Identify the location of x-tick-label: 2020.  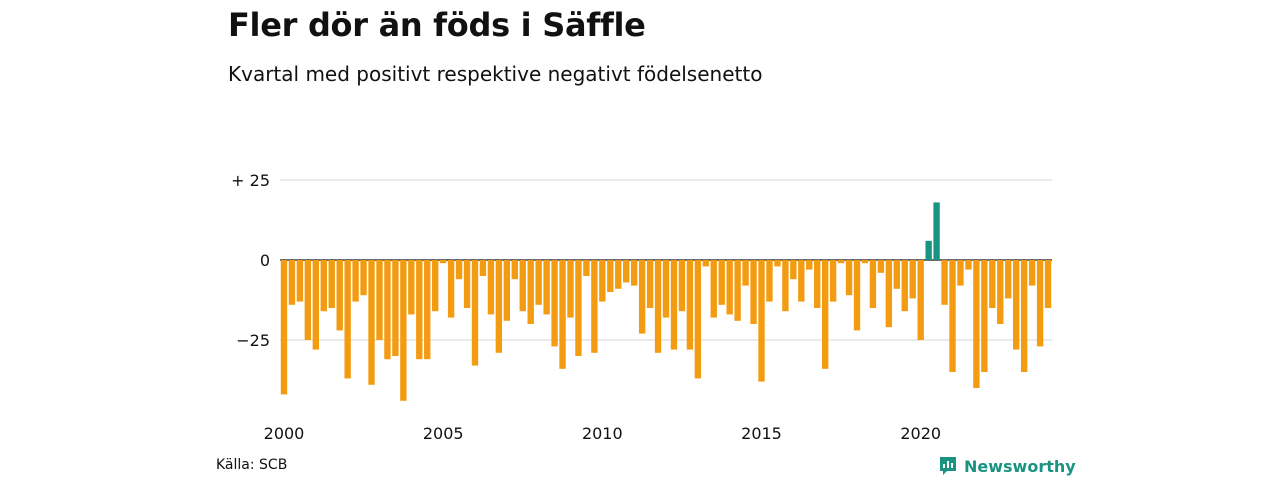
(920, 433).